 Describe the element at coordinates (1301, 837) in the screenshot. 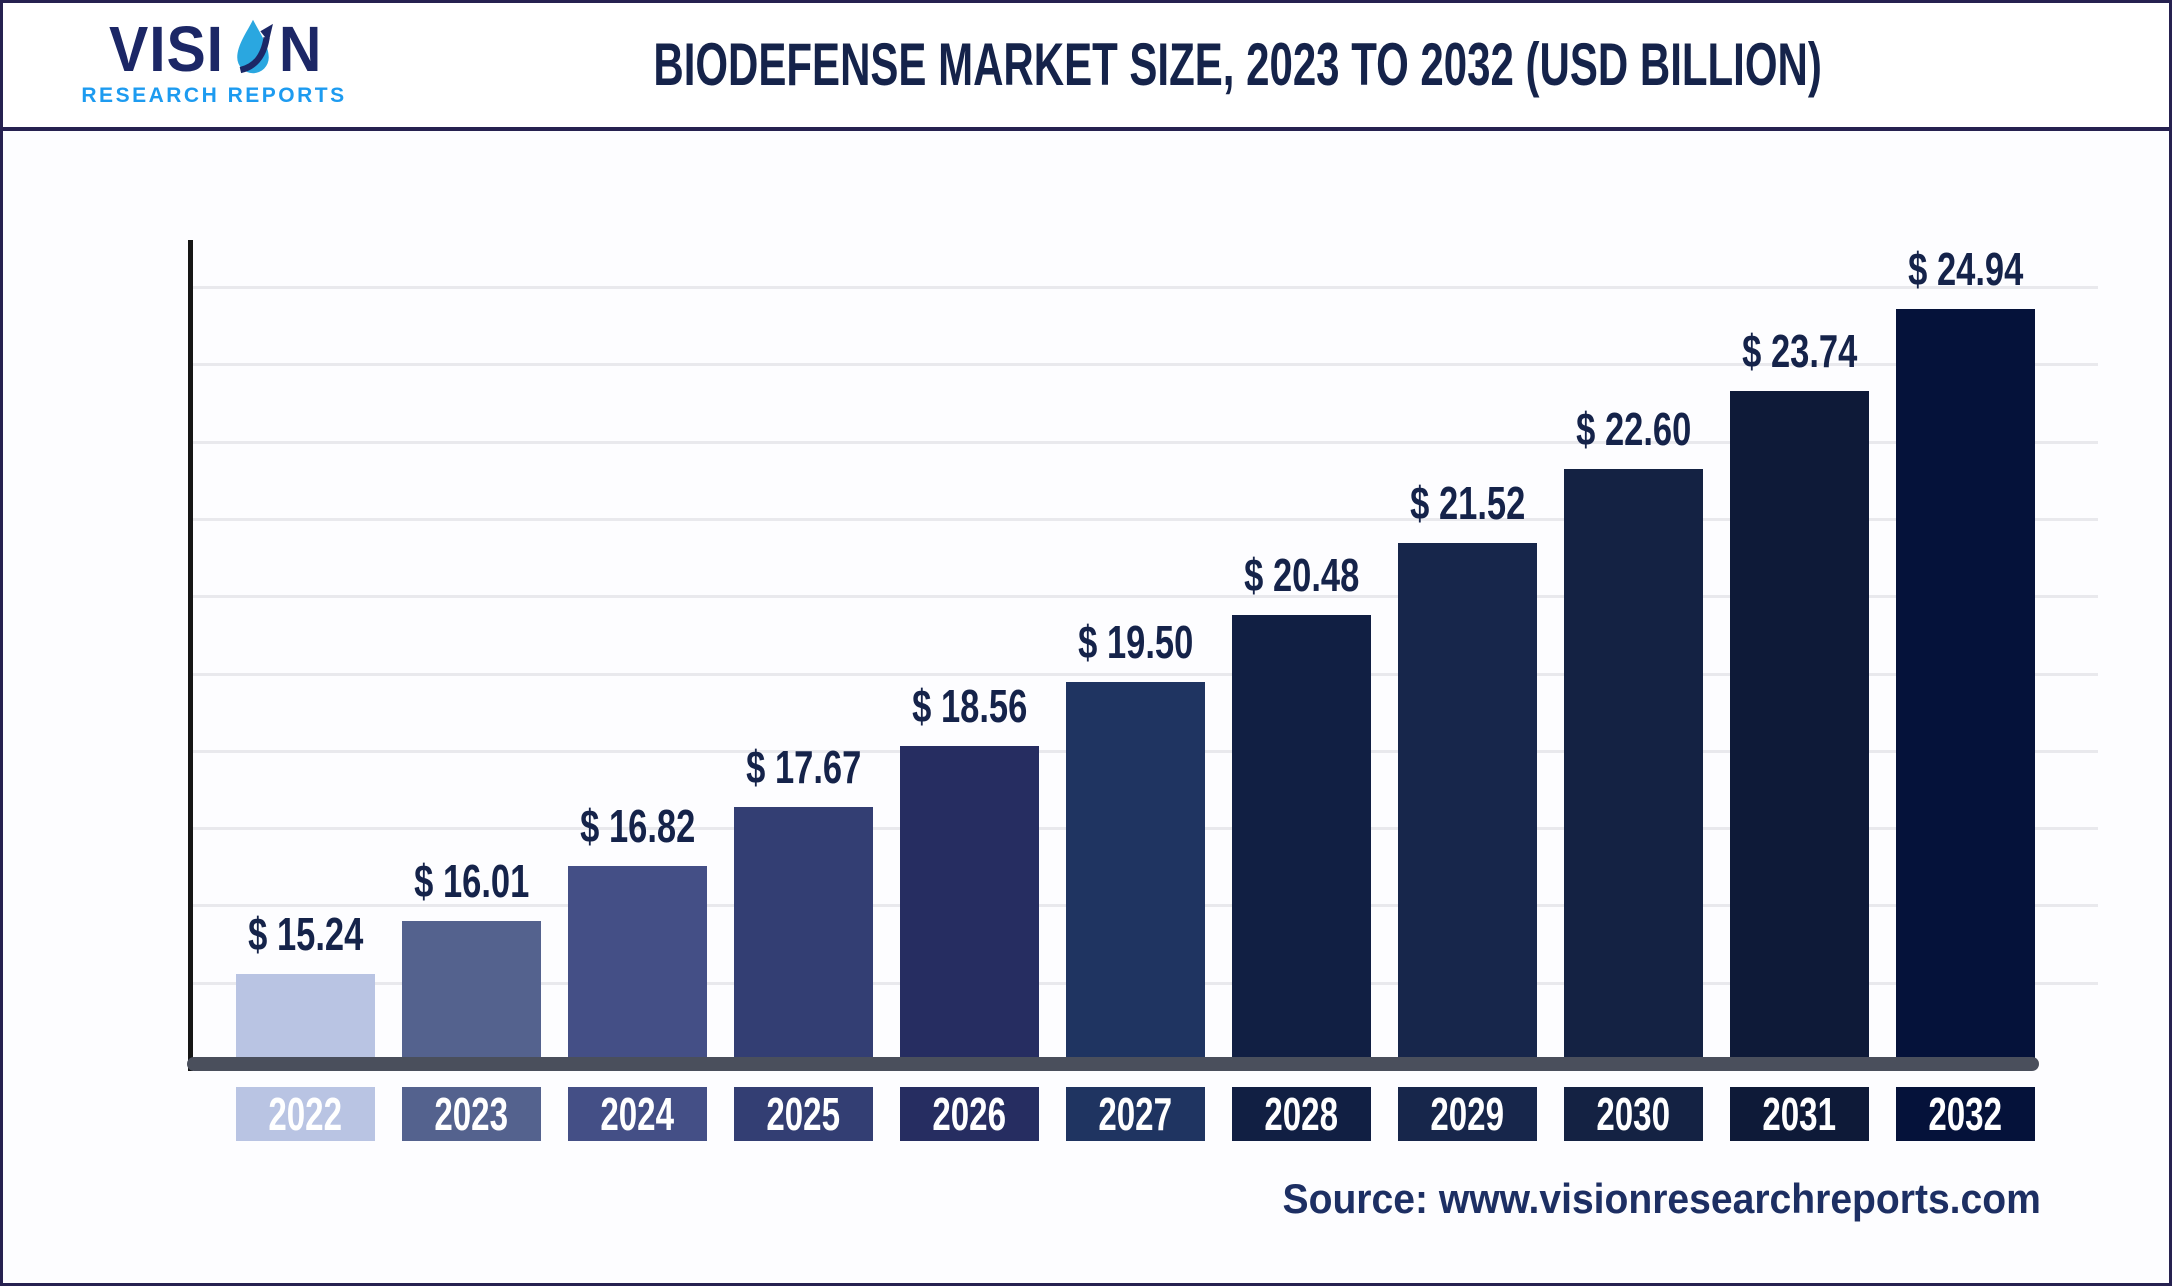

I see `bar-2028` at that location.